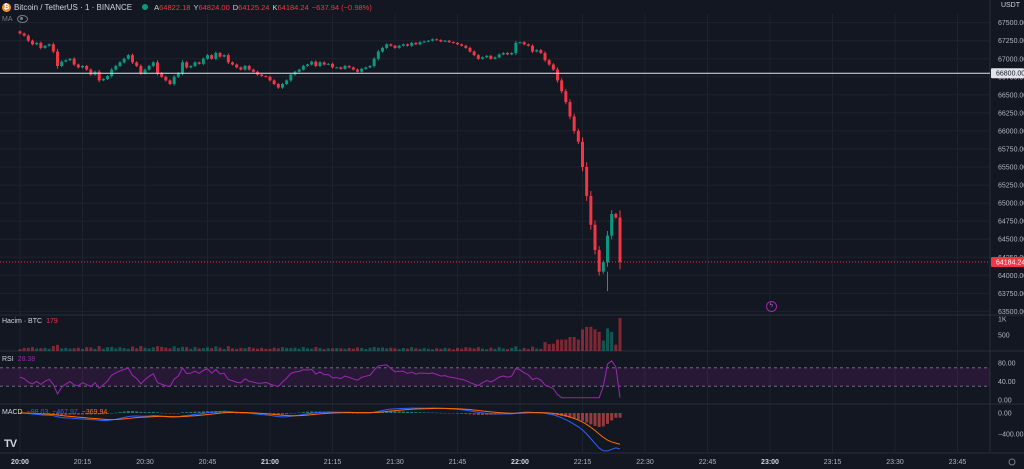  I want to click on macd-line-value: −467.97, so click(65, 412).